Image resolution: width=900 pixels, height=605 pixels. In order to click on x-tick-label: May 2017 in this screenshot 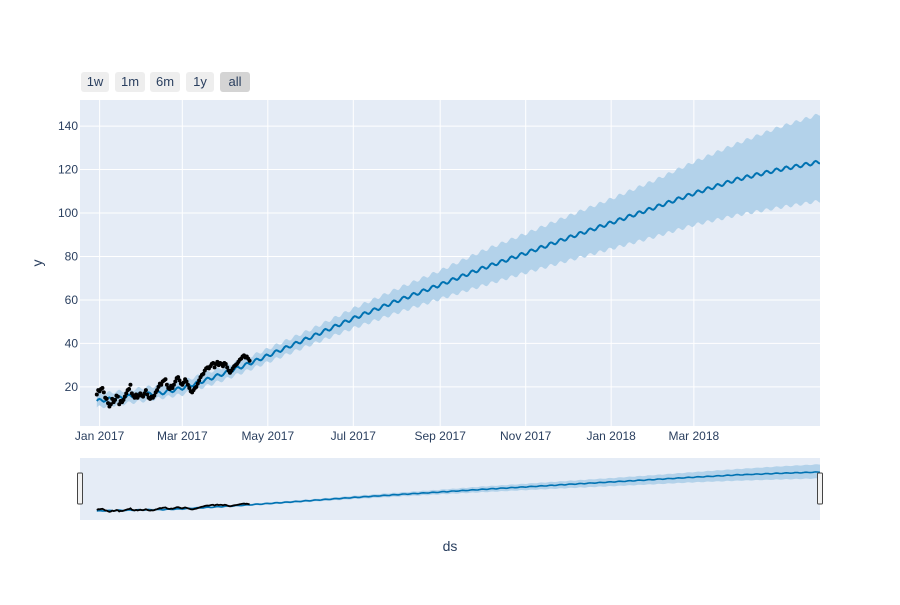, I will do `click(267, 436)`.